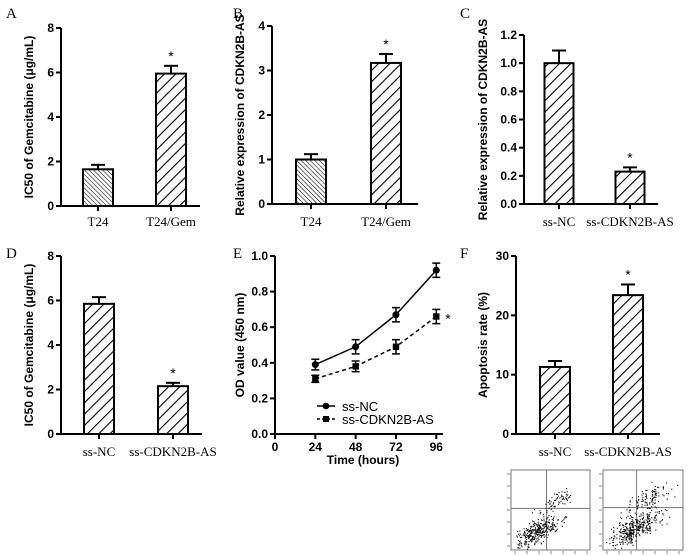 The height and width of the screenshot is (555, 697). I want to click on x-tick-label: 0, so click(275, 447).